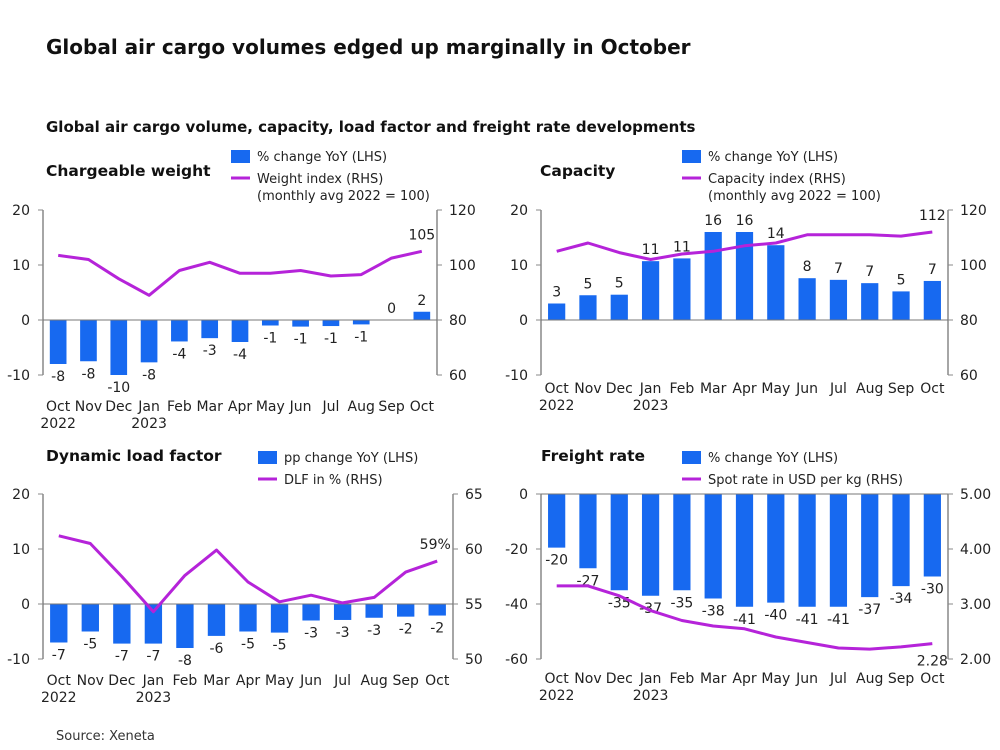 The height and width of the screenshot is (750, 1000). I want to click on panel-title: Dynamic load factor, so click(134, 456).